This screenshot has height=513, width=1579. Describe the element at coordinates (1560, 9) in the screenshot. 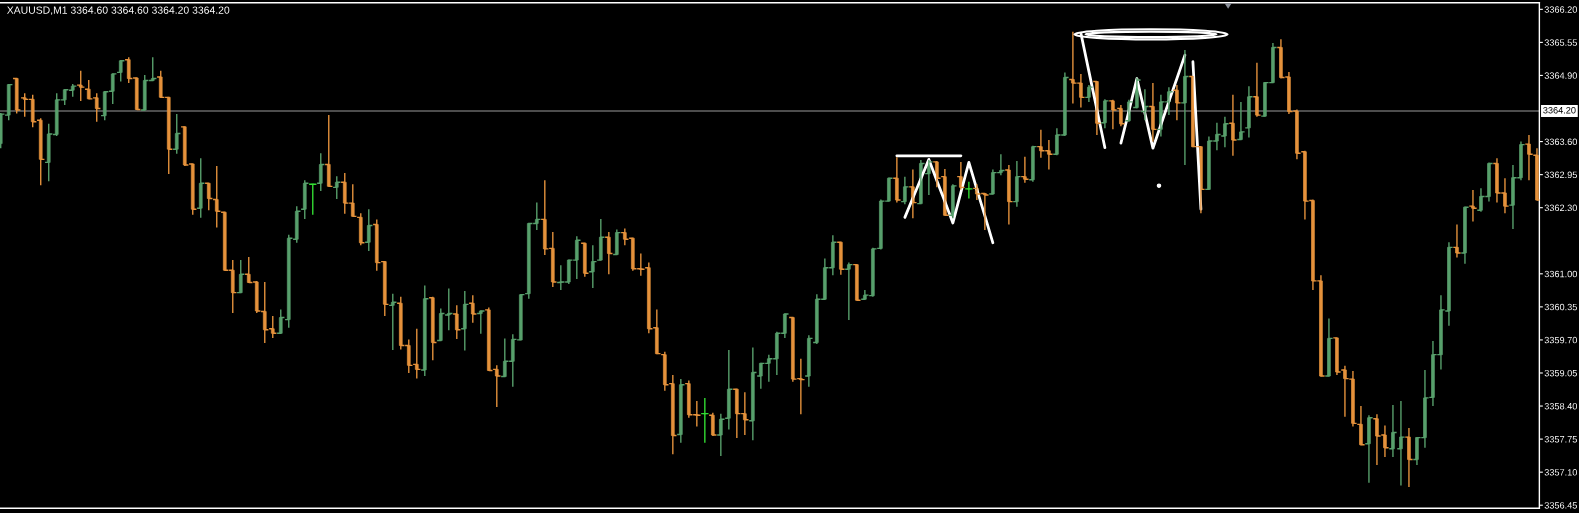

I see `y-tick-label: 3366.20` at that location.